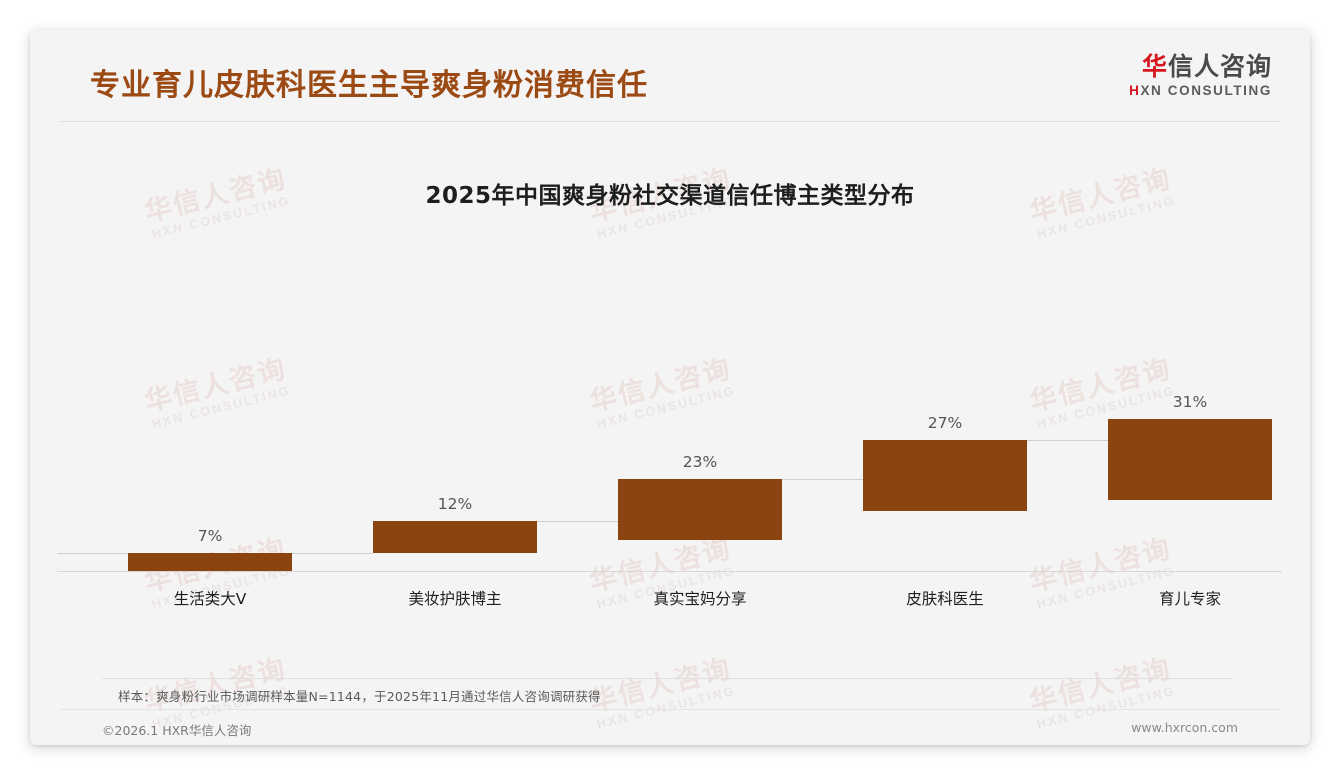  I want to click on bar-value-label-4: 27%, so click(945, 423).